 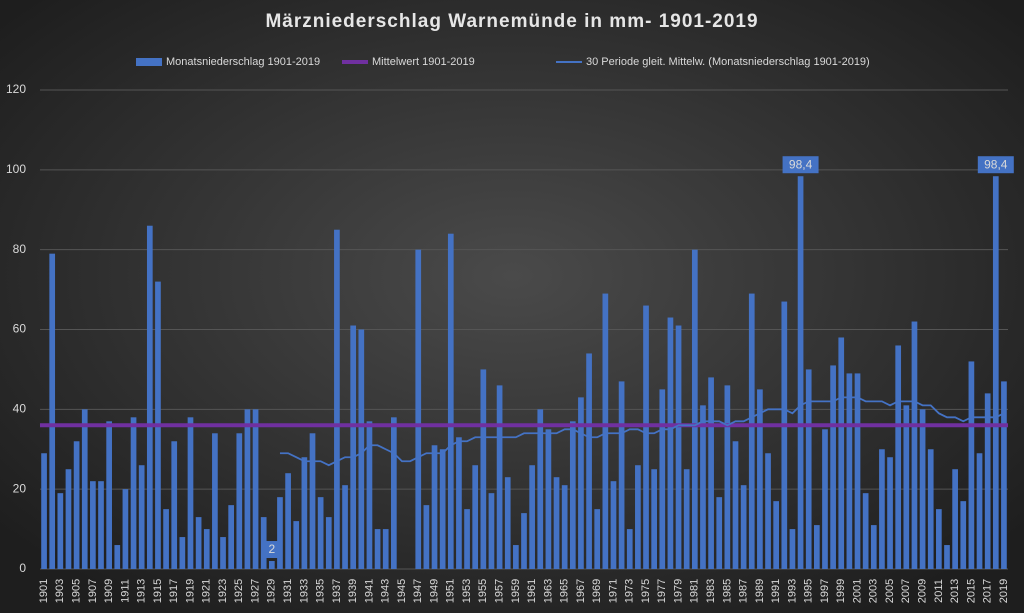 I want to click on x-tick-label: 1933, so click(x=304, y=591).